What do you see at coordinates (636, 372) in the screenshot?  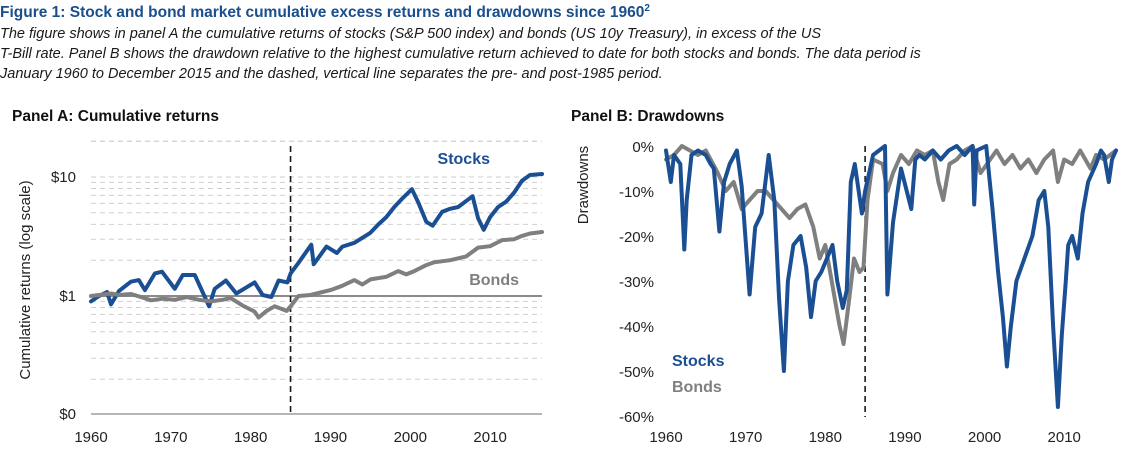 I see `y-tick-label: -50%` at bounding box center [636, 372].